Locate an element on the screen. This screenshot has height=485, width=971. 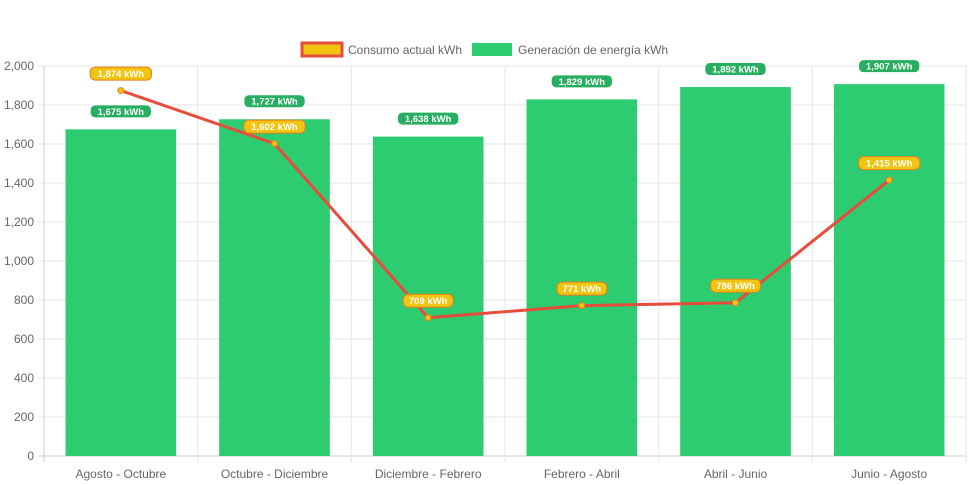
y-tick-label: 800 is located at coordinates (24, 300).